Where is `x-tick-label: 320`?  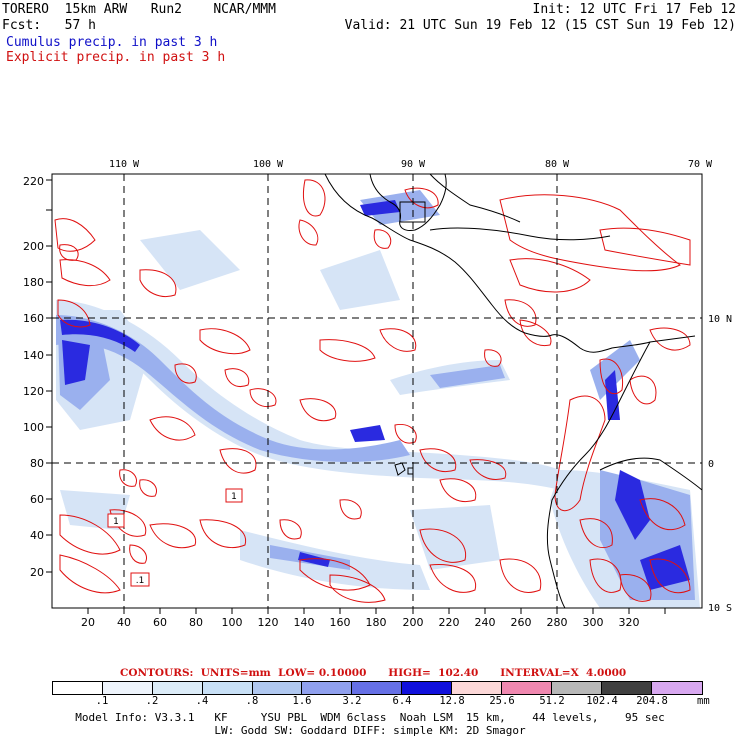 x-tick-label: 320 is located at coordinates (629, 622).